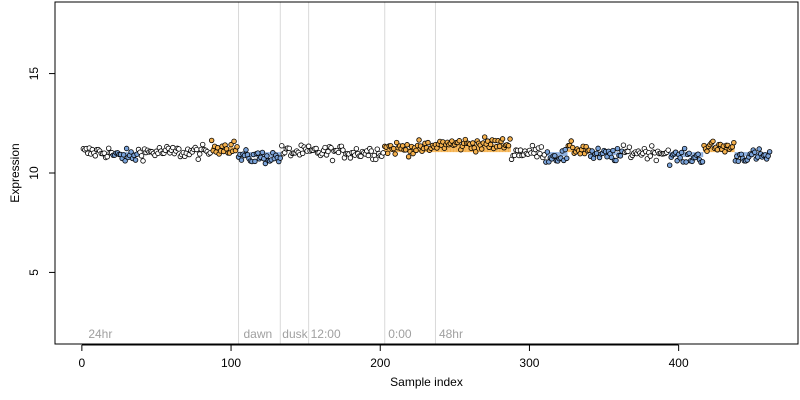  Describe the element at coordinates (426, 151) in the screenshot. I see `data-points` at that location.